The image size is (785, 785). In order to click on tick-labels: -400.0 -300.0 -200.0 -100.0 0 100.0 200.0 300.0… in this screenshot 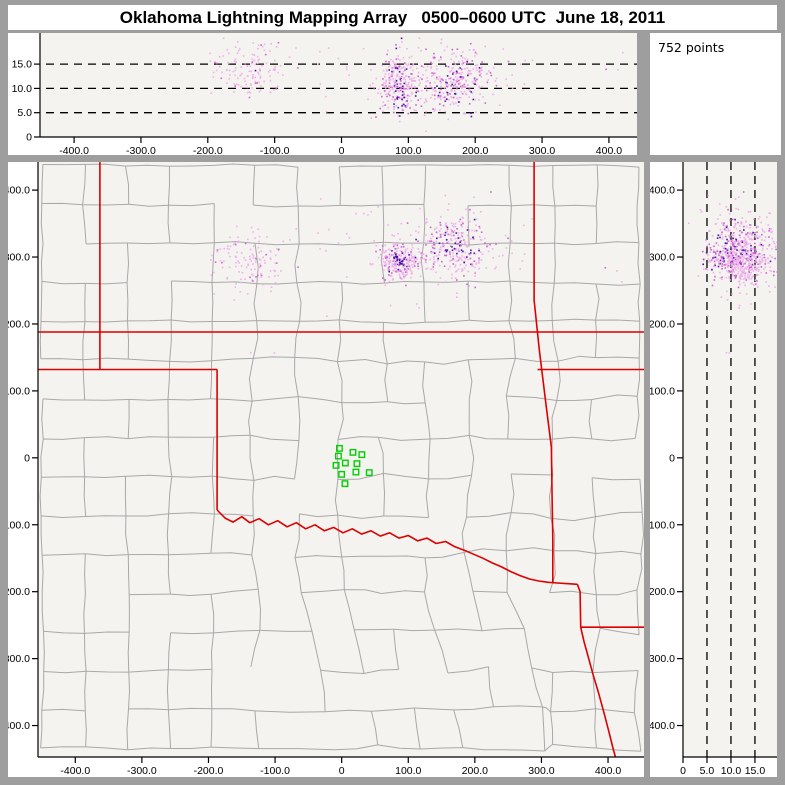, I will do `click(317, 107)`.